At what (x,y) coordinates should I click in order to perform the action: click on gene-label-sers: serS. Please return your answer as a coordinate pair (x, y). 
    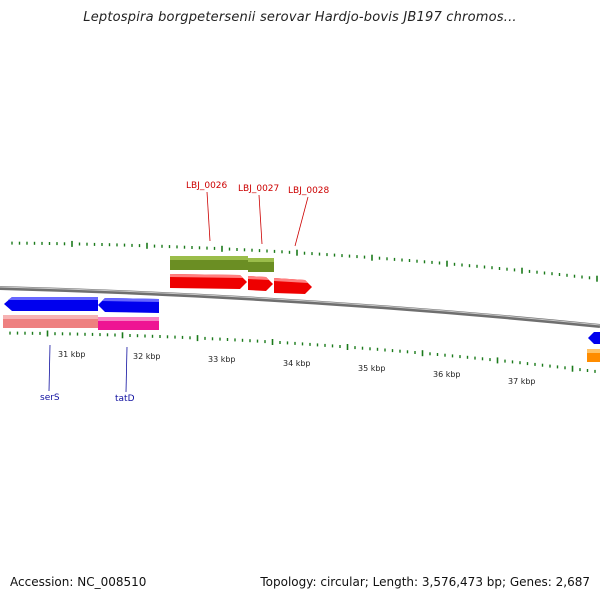
    Looking at the image, I should click on (50, 398).